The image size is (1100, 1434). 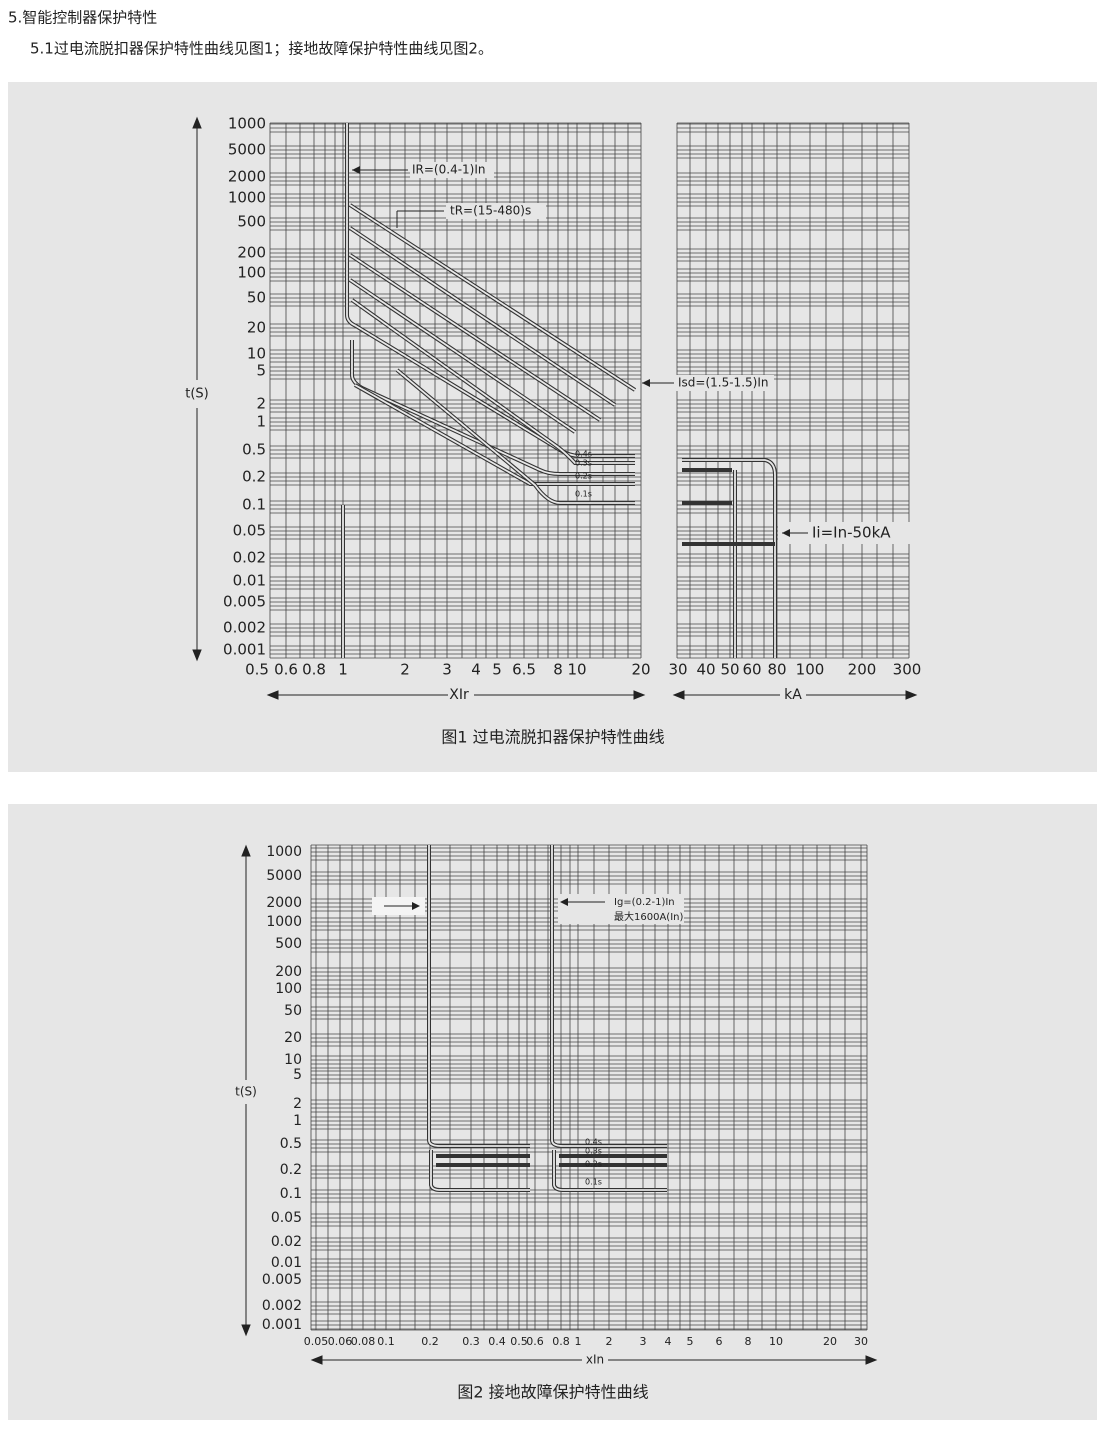 What do you see at coordinates (552, 737) in the screenshot?
I see `caption: 图1 过电流脱扣器保护特性曲线` at bounding box center [552, 737].